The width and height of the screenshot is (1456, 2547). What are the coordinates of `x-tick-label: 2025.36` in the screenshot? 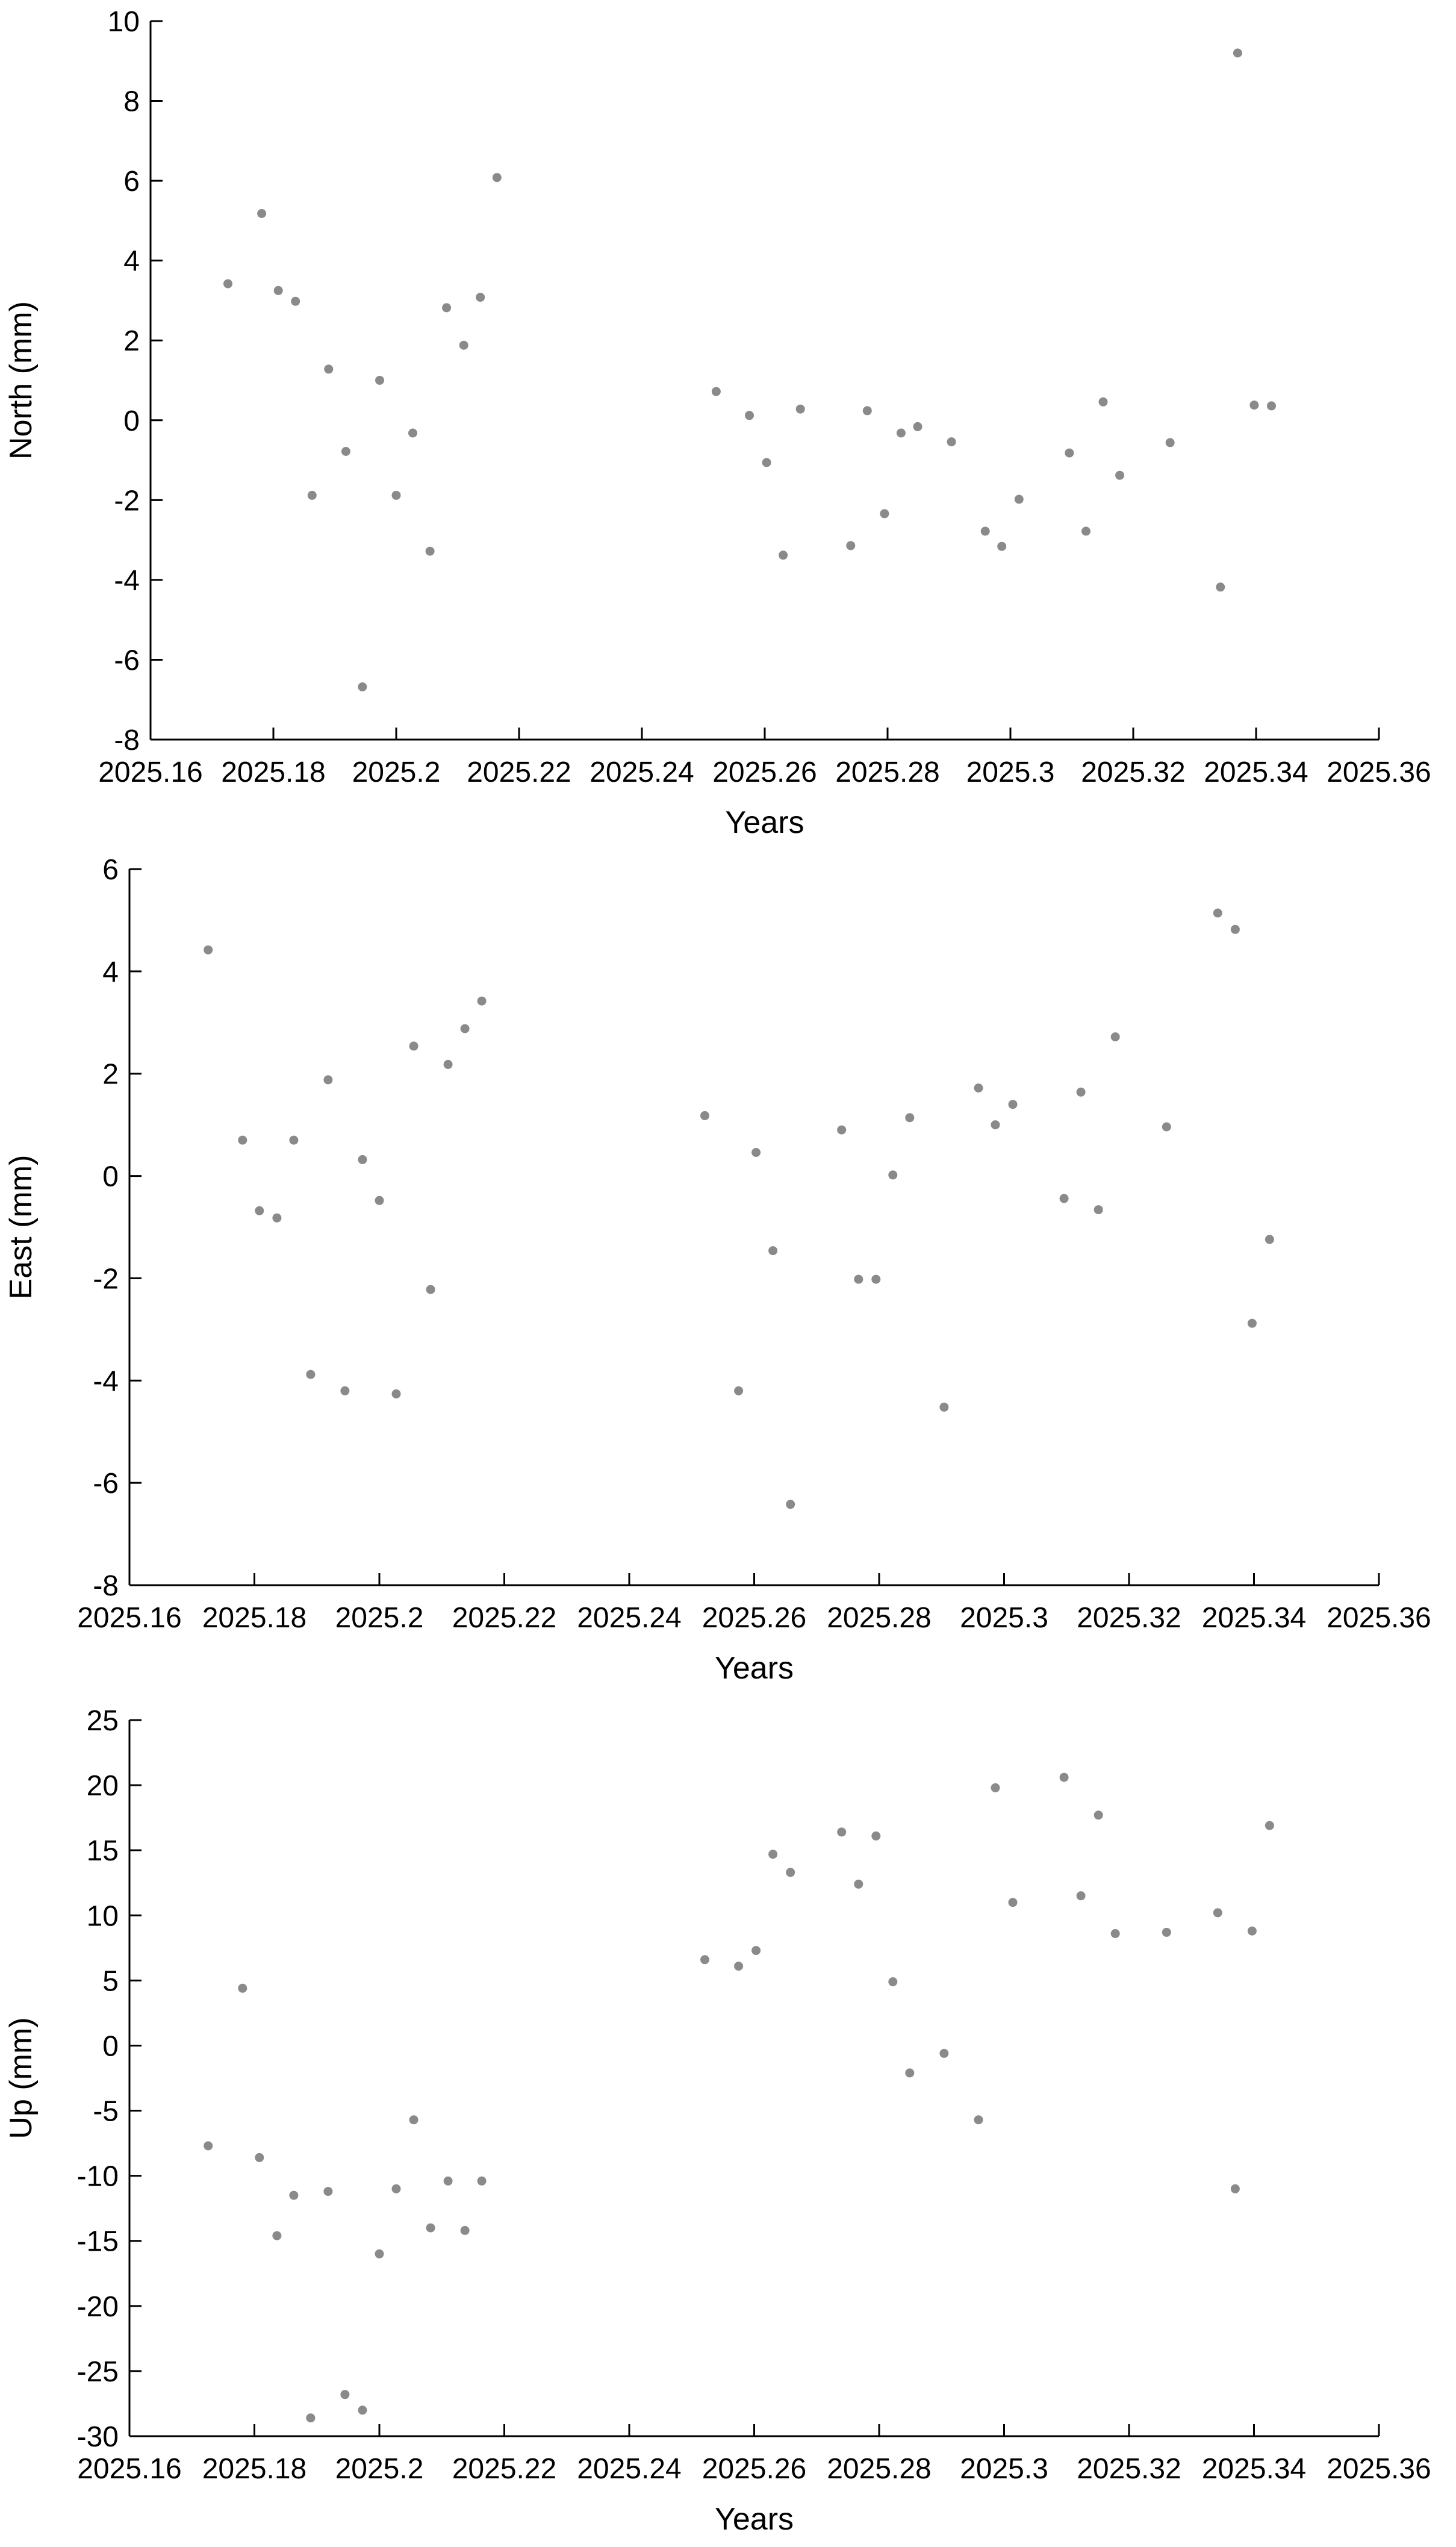 It's located at (1379, 772).